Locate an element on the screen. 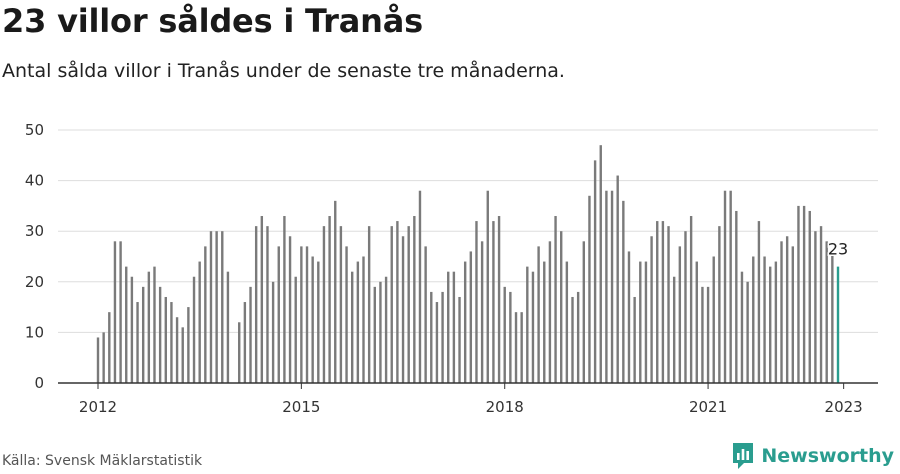 Image resolution: width=900 pixels, height=474 pixels. brand-logo: Newsworthy is located at coordinates (812, 456).